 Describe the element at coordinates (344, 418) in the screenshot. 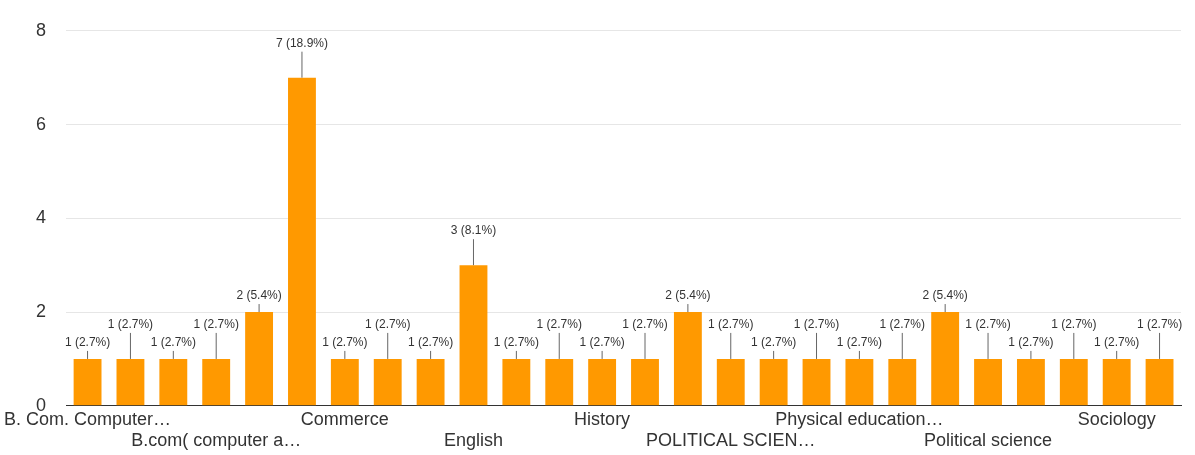

I see `x-tick-label: Commerce` at that location.